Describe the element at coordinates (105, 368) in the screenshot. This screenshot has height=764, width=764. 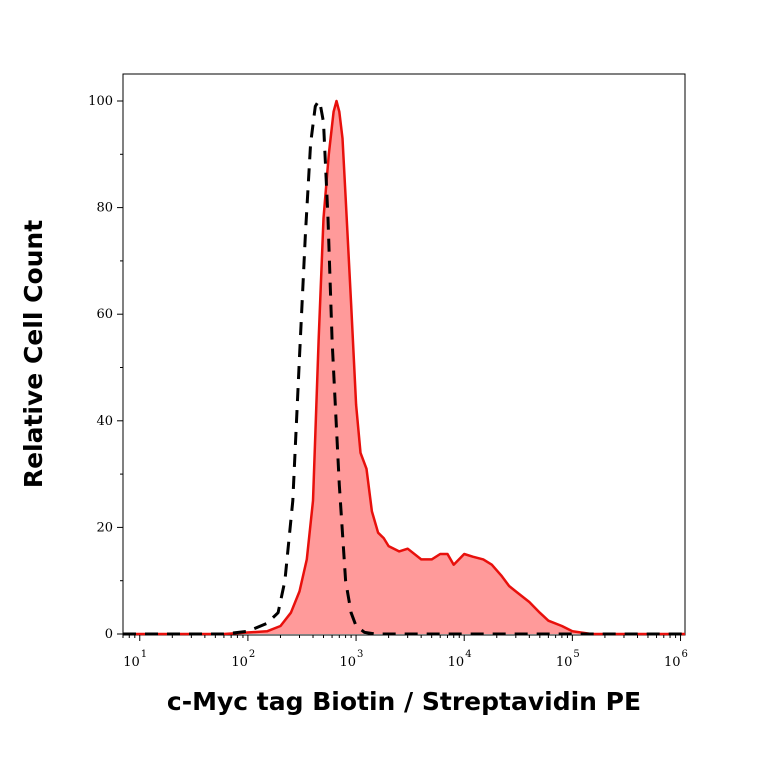
I see `y-axis: 0 20 40 60 80 100` at that location.